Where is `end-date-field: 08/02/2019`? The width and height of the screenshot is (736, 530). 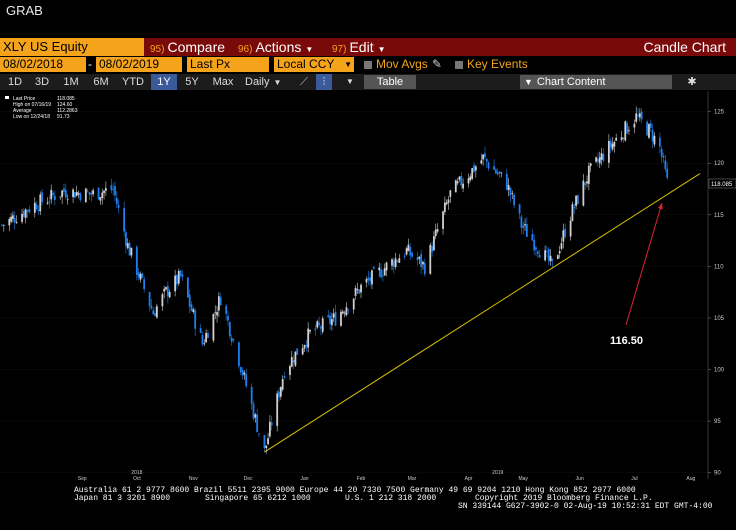 end-date-field: 08/02/2019 is located at coordinates (139, 64).